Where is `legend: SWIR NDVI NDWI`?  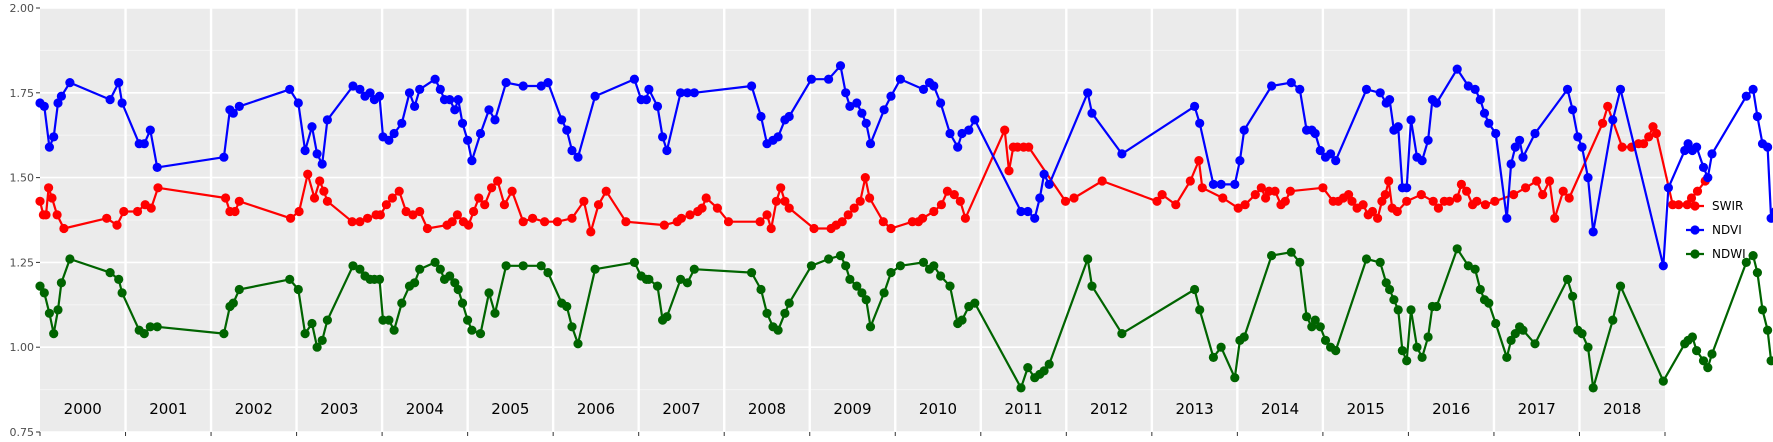 legend: SWIR NDVI NDWI is located at coordinates (1716, 230).